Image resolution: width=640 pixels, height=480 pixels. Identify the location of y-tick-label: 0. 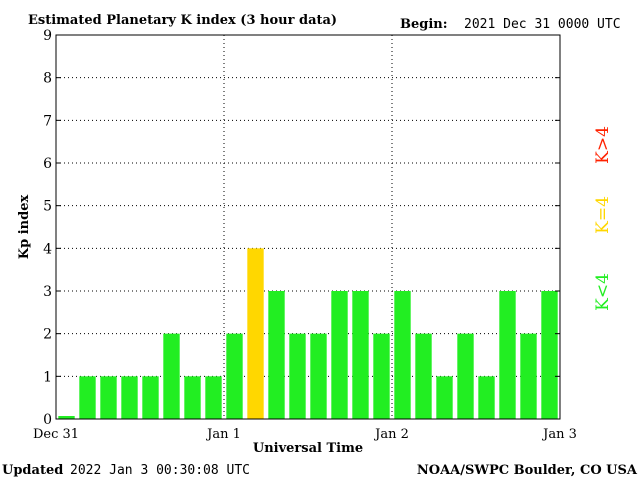
(47, 420).